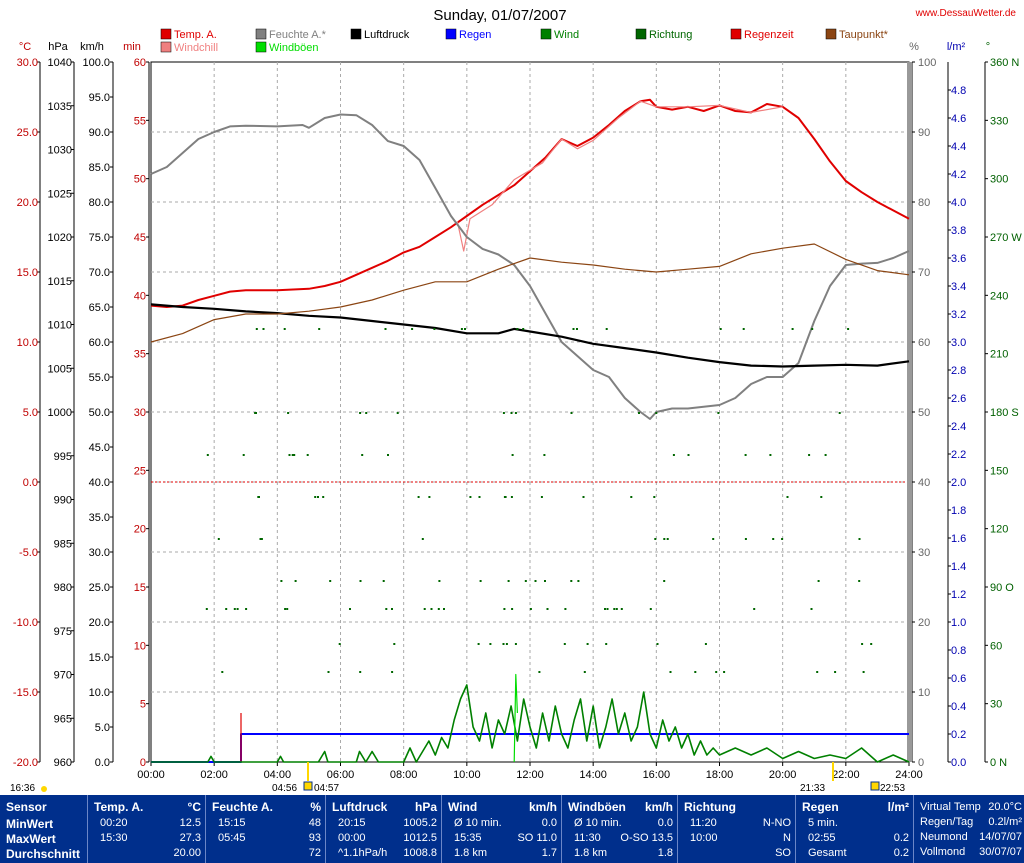 This screenshot has height=863, width=1024. Describe the element at coordinates (909, 412) in the screenshot. I see `right-axis-bar` at that location.